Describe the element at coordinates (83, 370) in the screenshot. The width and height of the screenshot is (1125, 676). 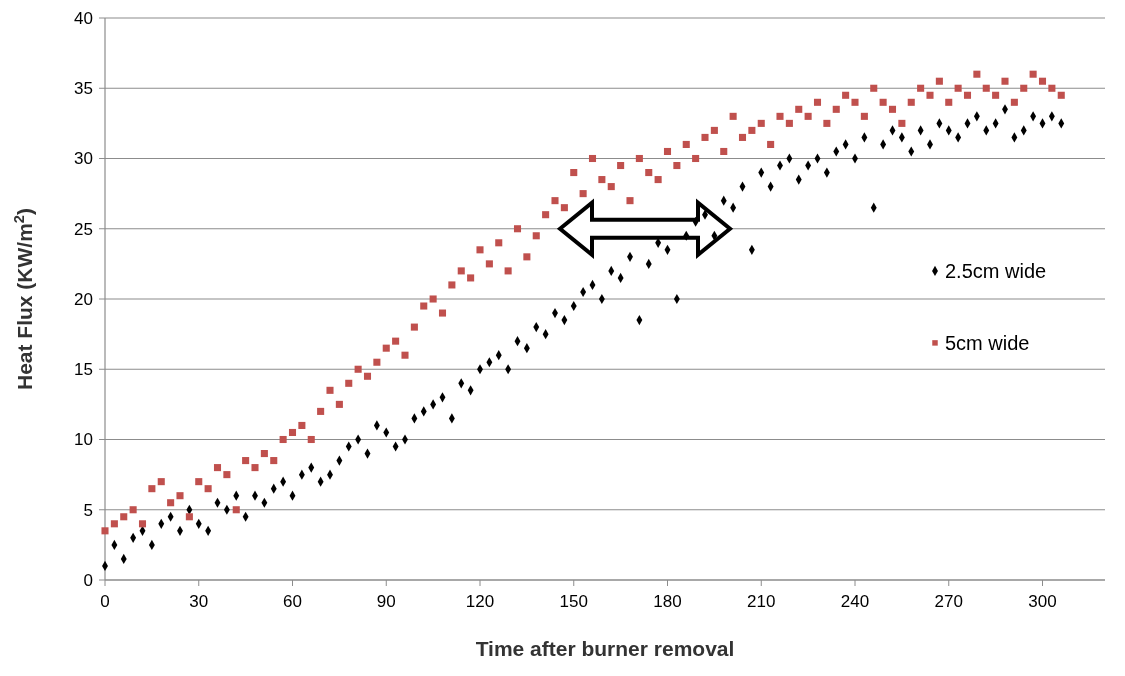
I see `y-tick-label: 15` at that location.